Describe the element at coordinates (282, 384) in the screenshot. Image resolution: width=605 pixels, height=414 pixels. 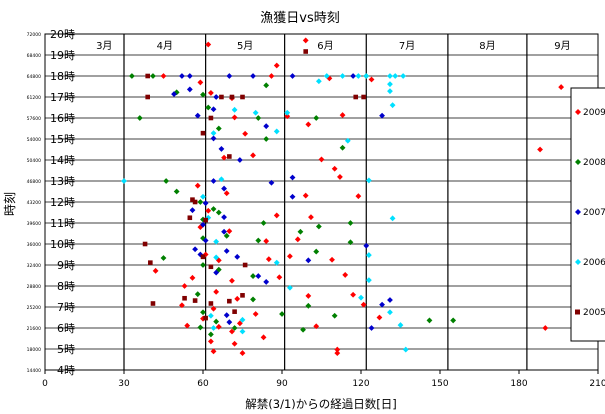
I see `x-tick-label: 90` at that location.